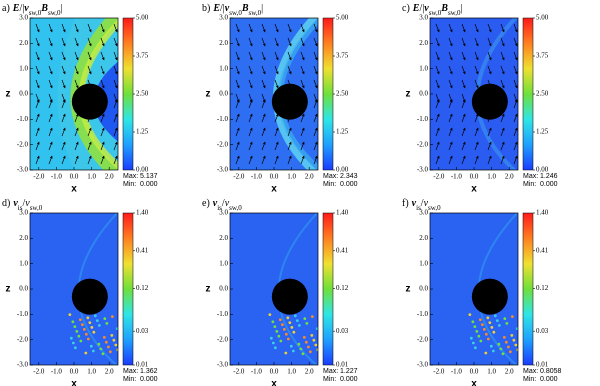  What do you see at coordinates (219, 208) in the screenshot?
I see `title-part: is` at bounding box center [219, 208].